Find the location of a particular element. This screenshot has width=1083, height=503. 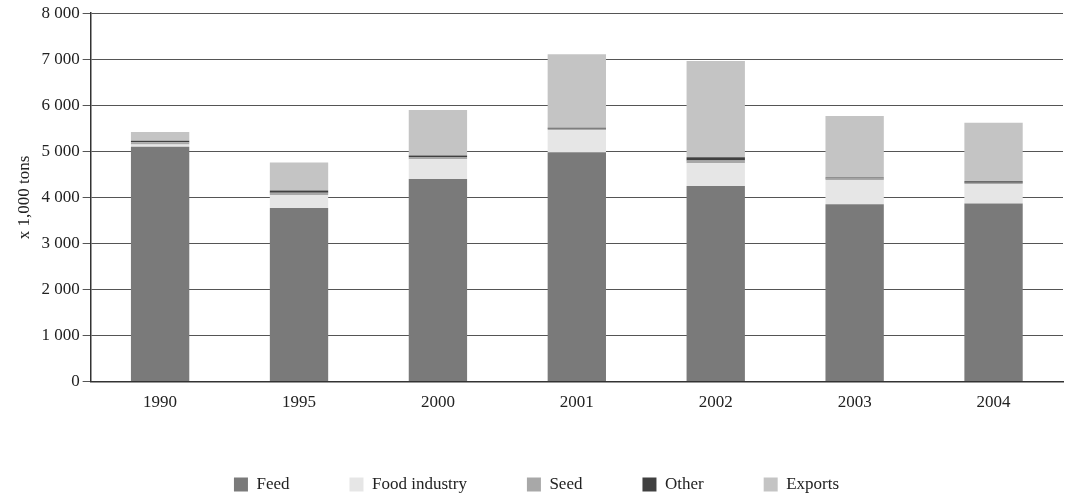

legend-label: Feed is located at coordinates (273, 483).